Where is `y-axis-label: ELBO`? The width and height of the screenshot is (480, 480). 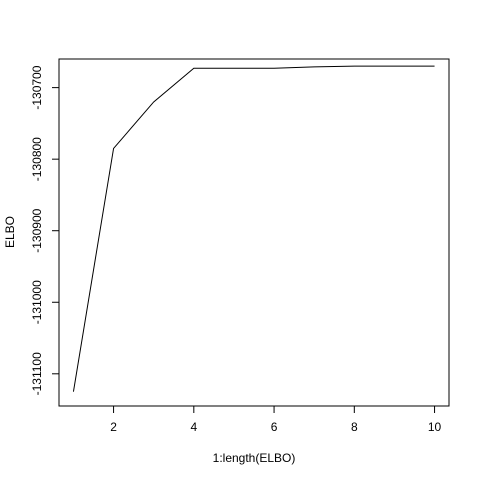 y-axis-label: ELBO is located at coordinates (10, 232).